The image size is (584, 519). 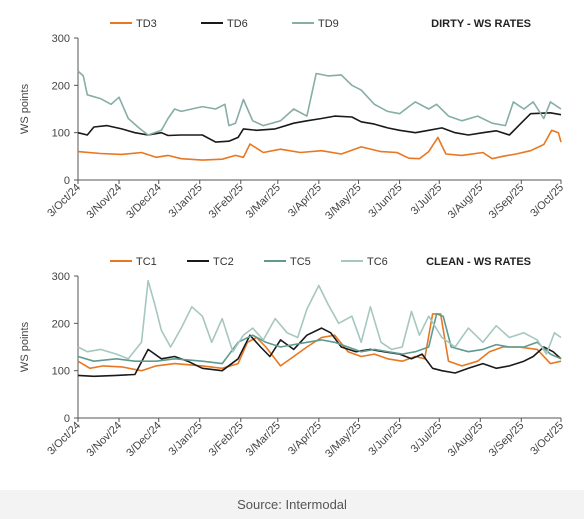 I want to click on series-line-td6, so click(x=319, y=127).